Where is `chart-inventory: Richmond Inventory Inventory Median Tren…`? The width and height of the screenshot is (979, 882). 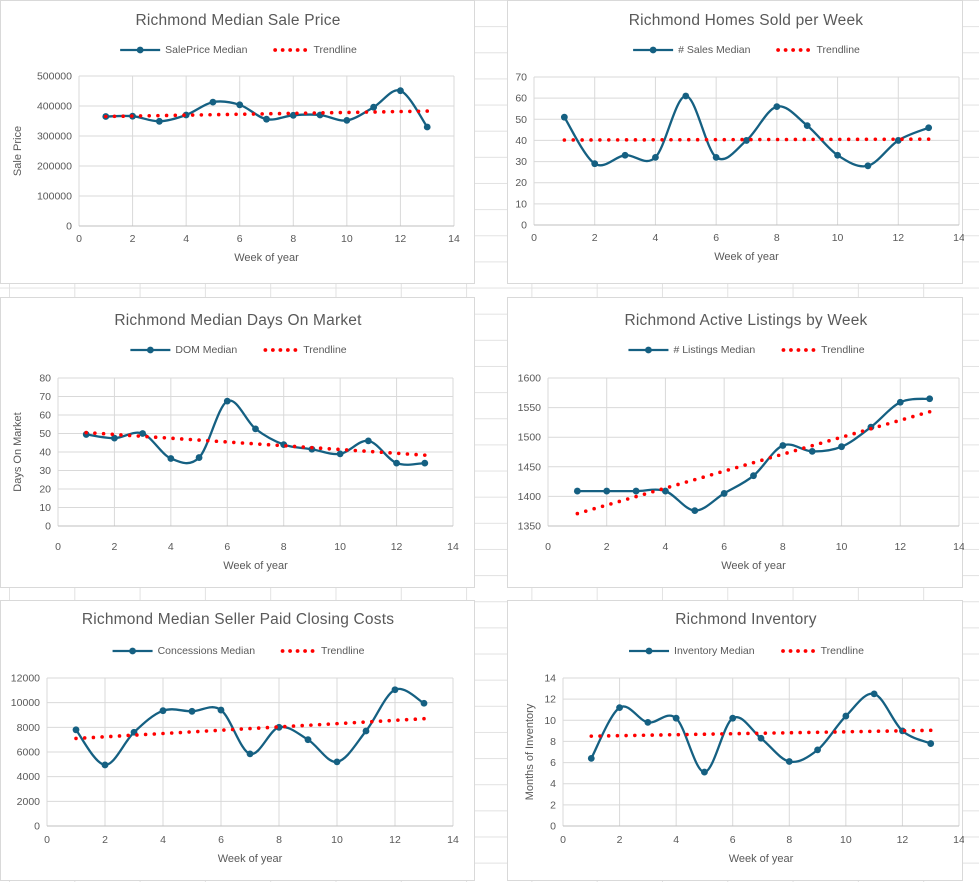
chart-inventory: Richmond Inventory Inventory Median Tren… is located at coordinates (735, 740).